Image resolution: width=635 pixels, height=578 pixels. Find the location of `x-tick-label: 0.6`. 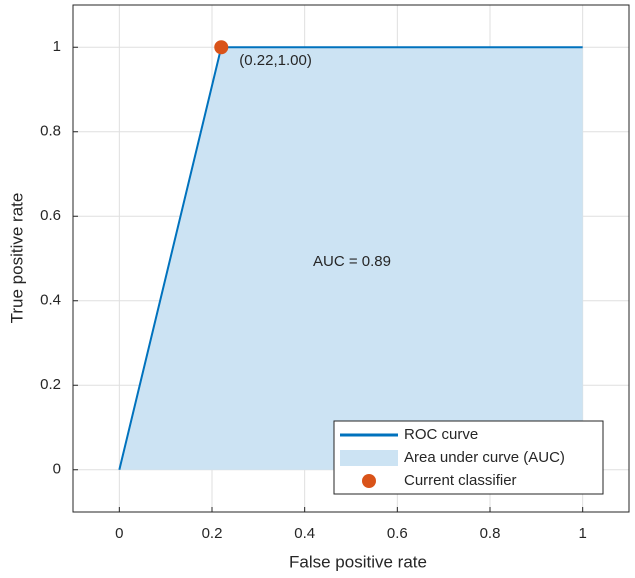

x-tick-label: 0.6 is located at coordinates (397, 533).